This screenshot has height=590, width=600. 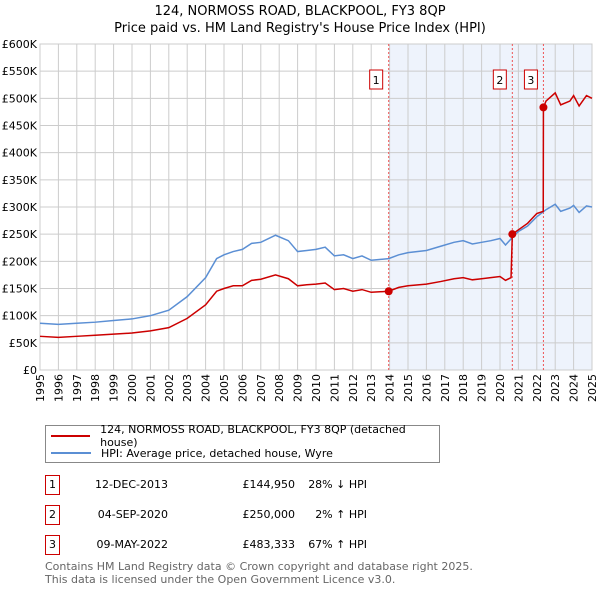 What do you see at coordinates (20, 126) in the screenshot?
I see `y-tick-label: £450K` at bounding box center [20, 126].